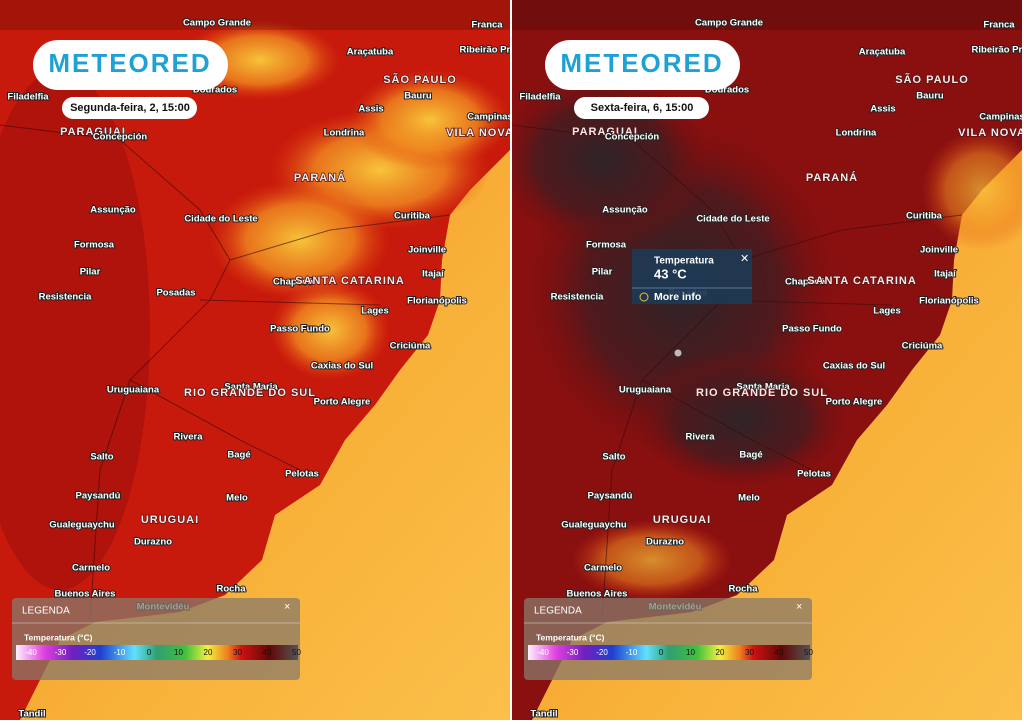  Describe the element at coordinates (767, 15) in the screenshot. I see `top-strip` at that location.